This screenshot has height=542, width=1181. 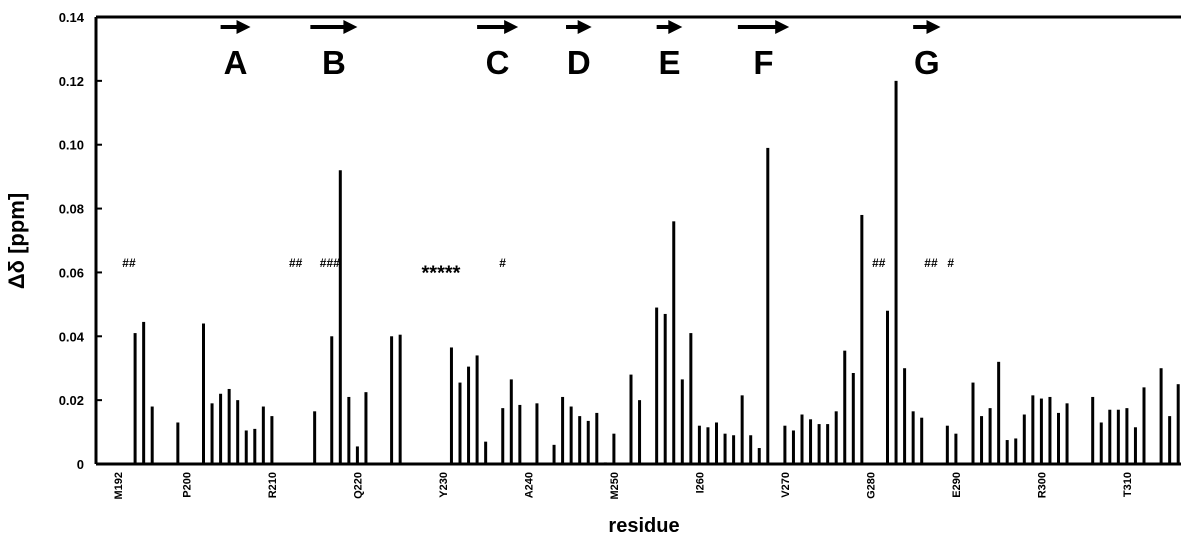 I want to click on beta-strand-e: E, so click(x=669, y=50).